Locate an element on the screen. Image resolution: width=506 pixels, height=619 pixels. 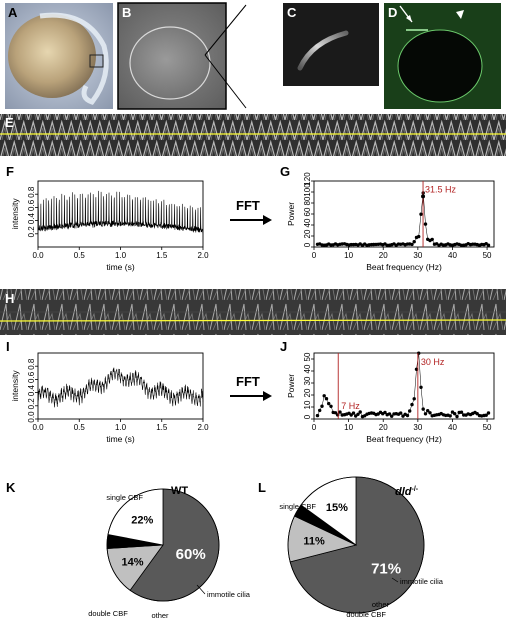
arrow-right-icon is located at coordinates (267, 396).